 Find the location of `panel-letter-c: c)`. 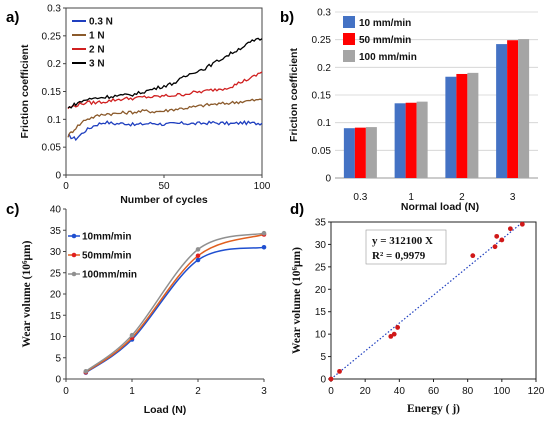

panel-letter-c: c) is located at coordinates (12, 209).